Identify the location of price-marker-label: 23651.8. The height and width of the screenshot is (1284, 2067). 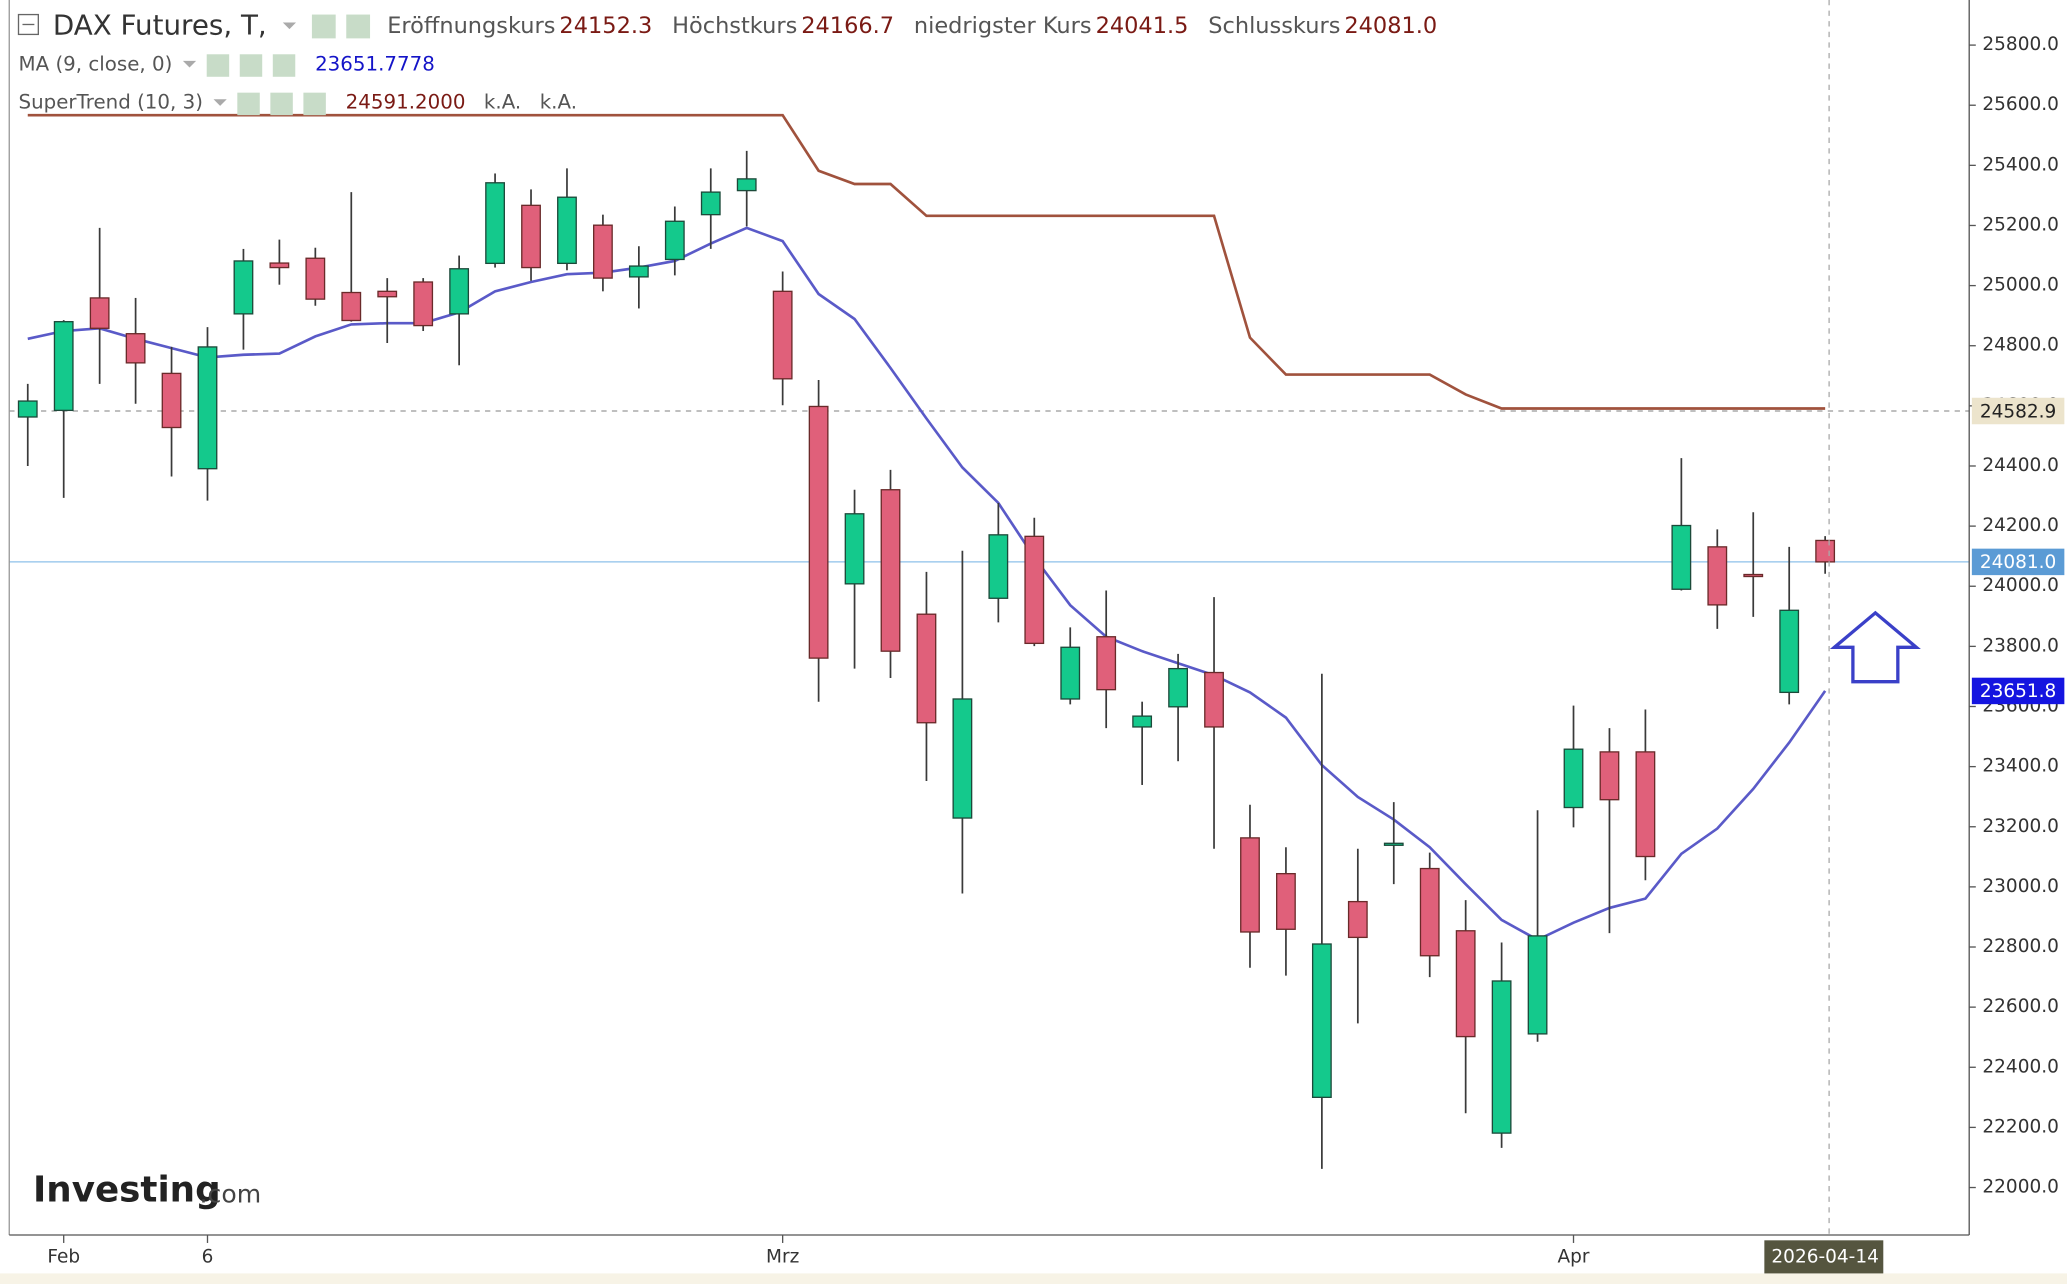
(2018, 691).